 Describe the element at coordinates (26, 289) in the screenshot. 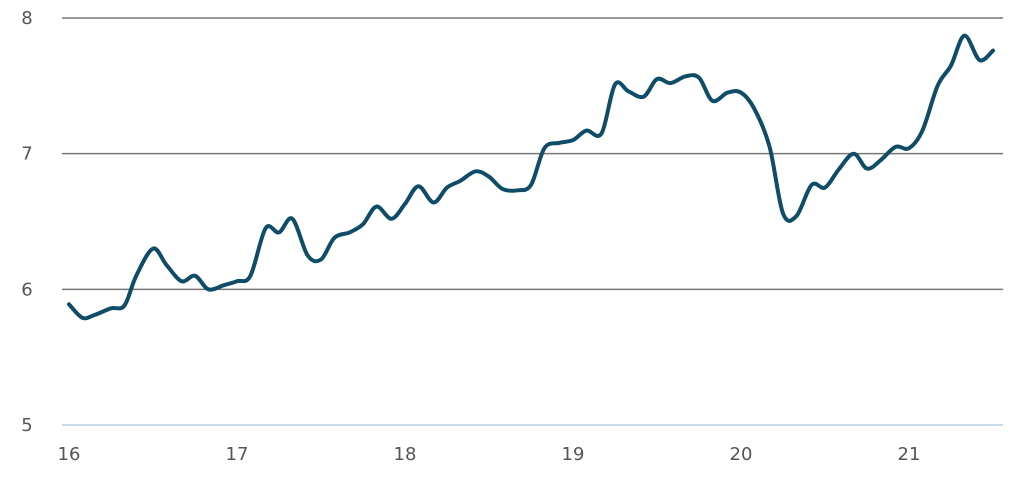

I see `y-tick-label: 6` at that location.